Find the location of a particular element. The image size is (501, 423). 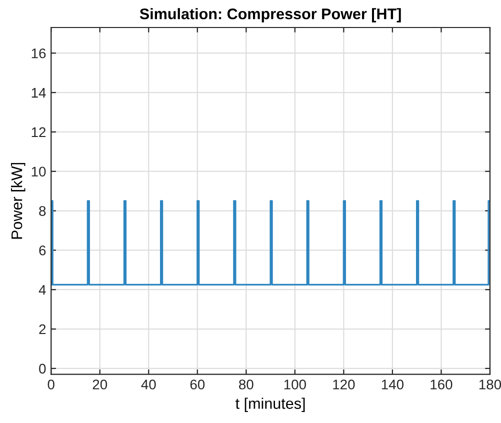

y-tick-label: 12 is located at coordinates (39, 132).